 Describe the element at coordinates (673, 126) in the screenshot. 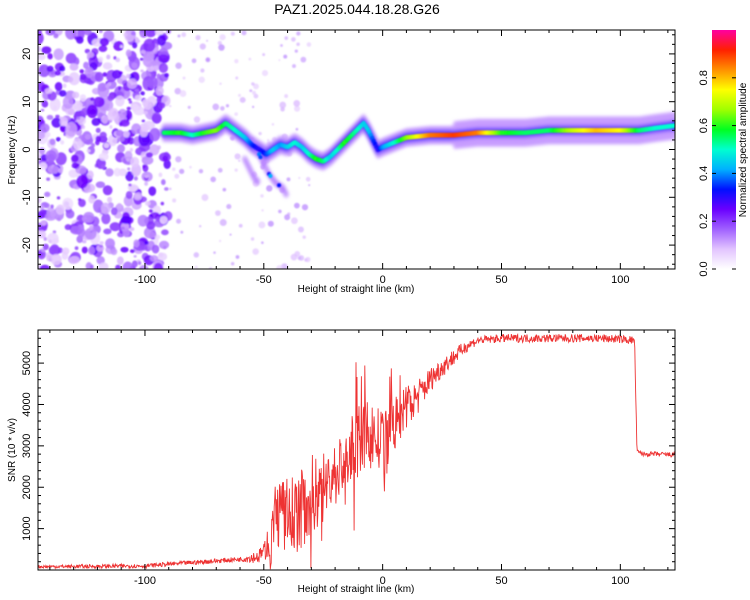

I see `ridge-point` at that location.